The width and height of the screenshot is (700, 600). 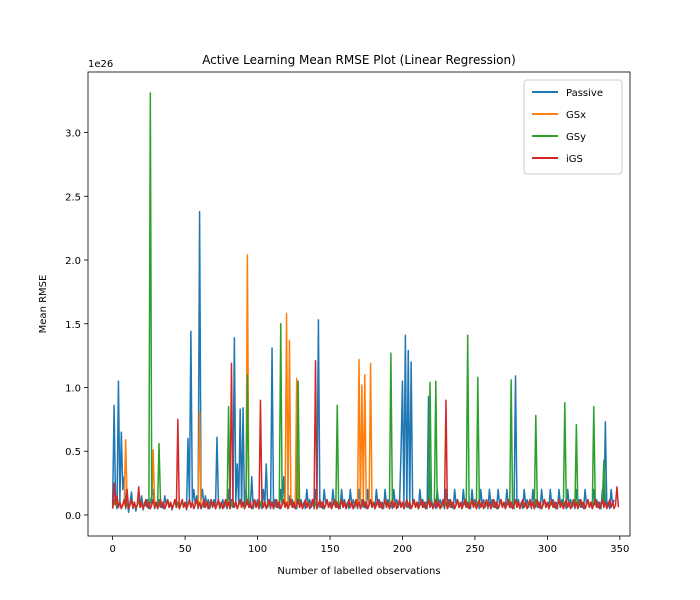 I want to click on x-tick-label: 100, so click(x=257, y=549).